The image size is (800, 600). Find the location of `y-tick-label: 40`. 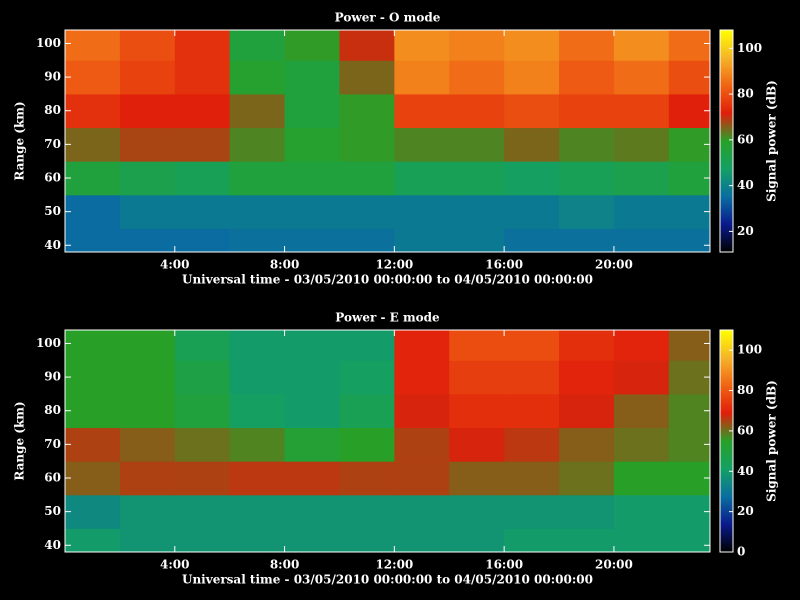

y-tick-label: 40 is located at coordinates (52, 245).